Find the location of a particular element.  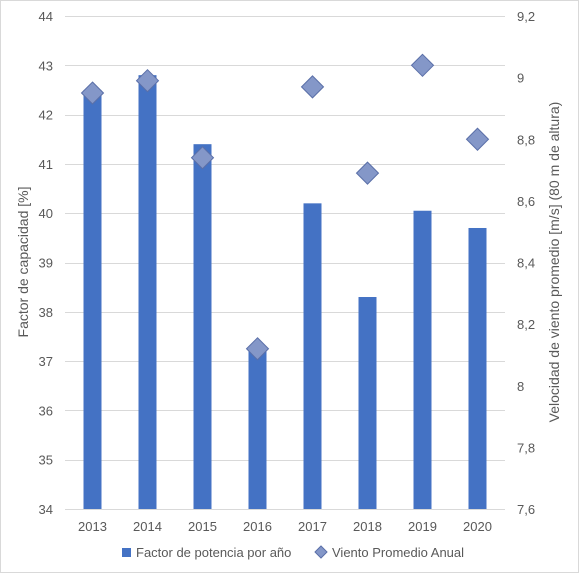

x-tick-label: 2015 is located at coordinates (202, 526).